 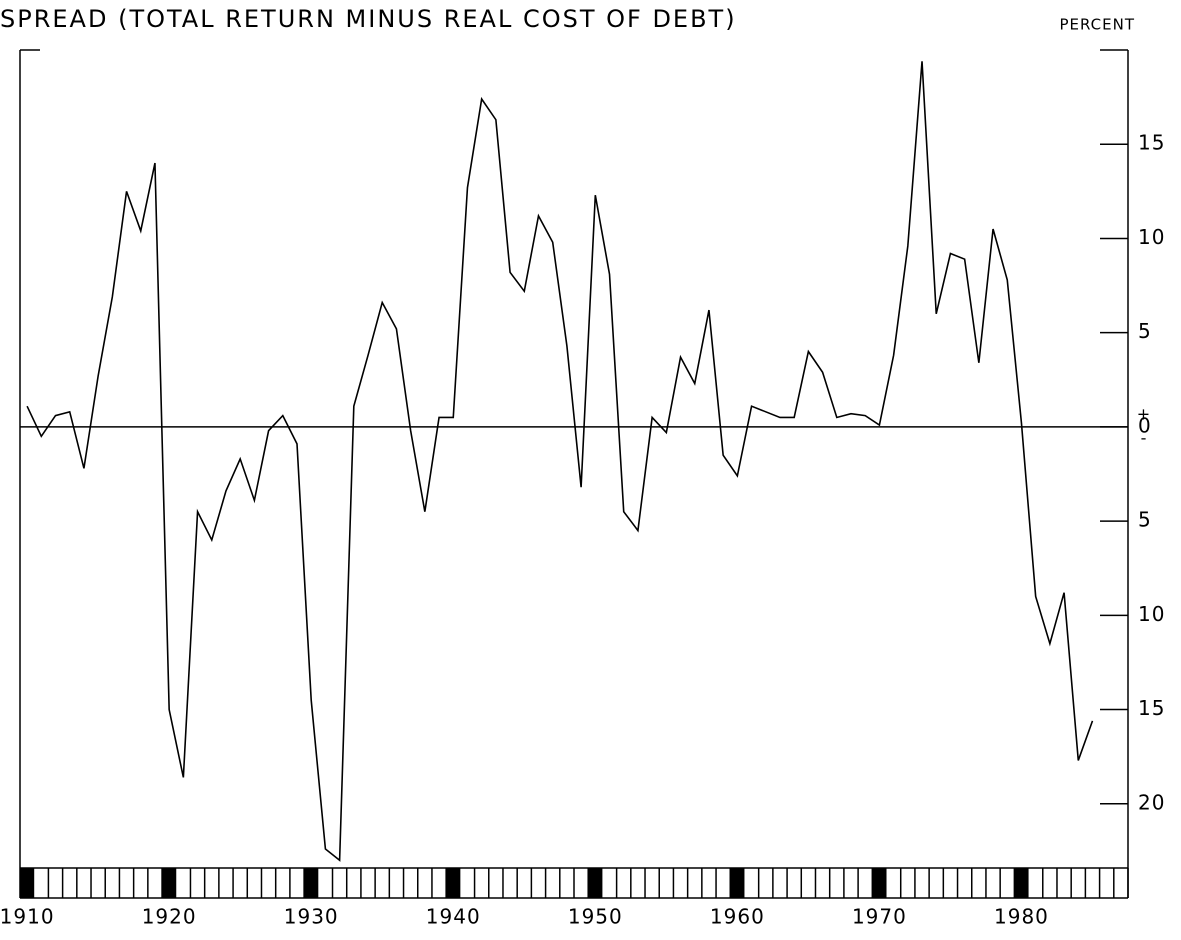 What do you see at coordinates (27, 917) in the screenshot?
I see `x-tick-label: 1910` at bounding box center [27, 917].